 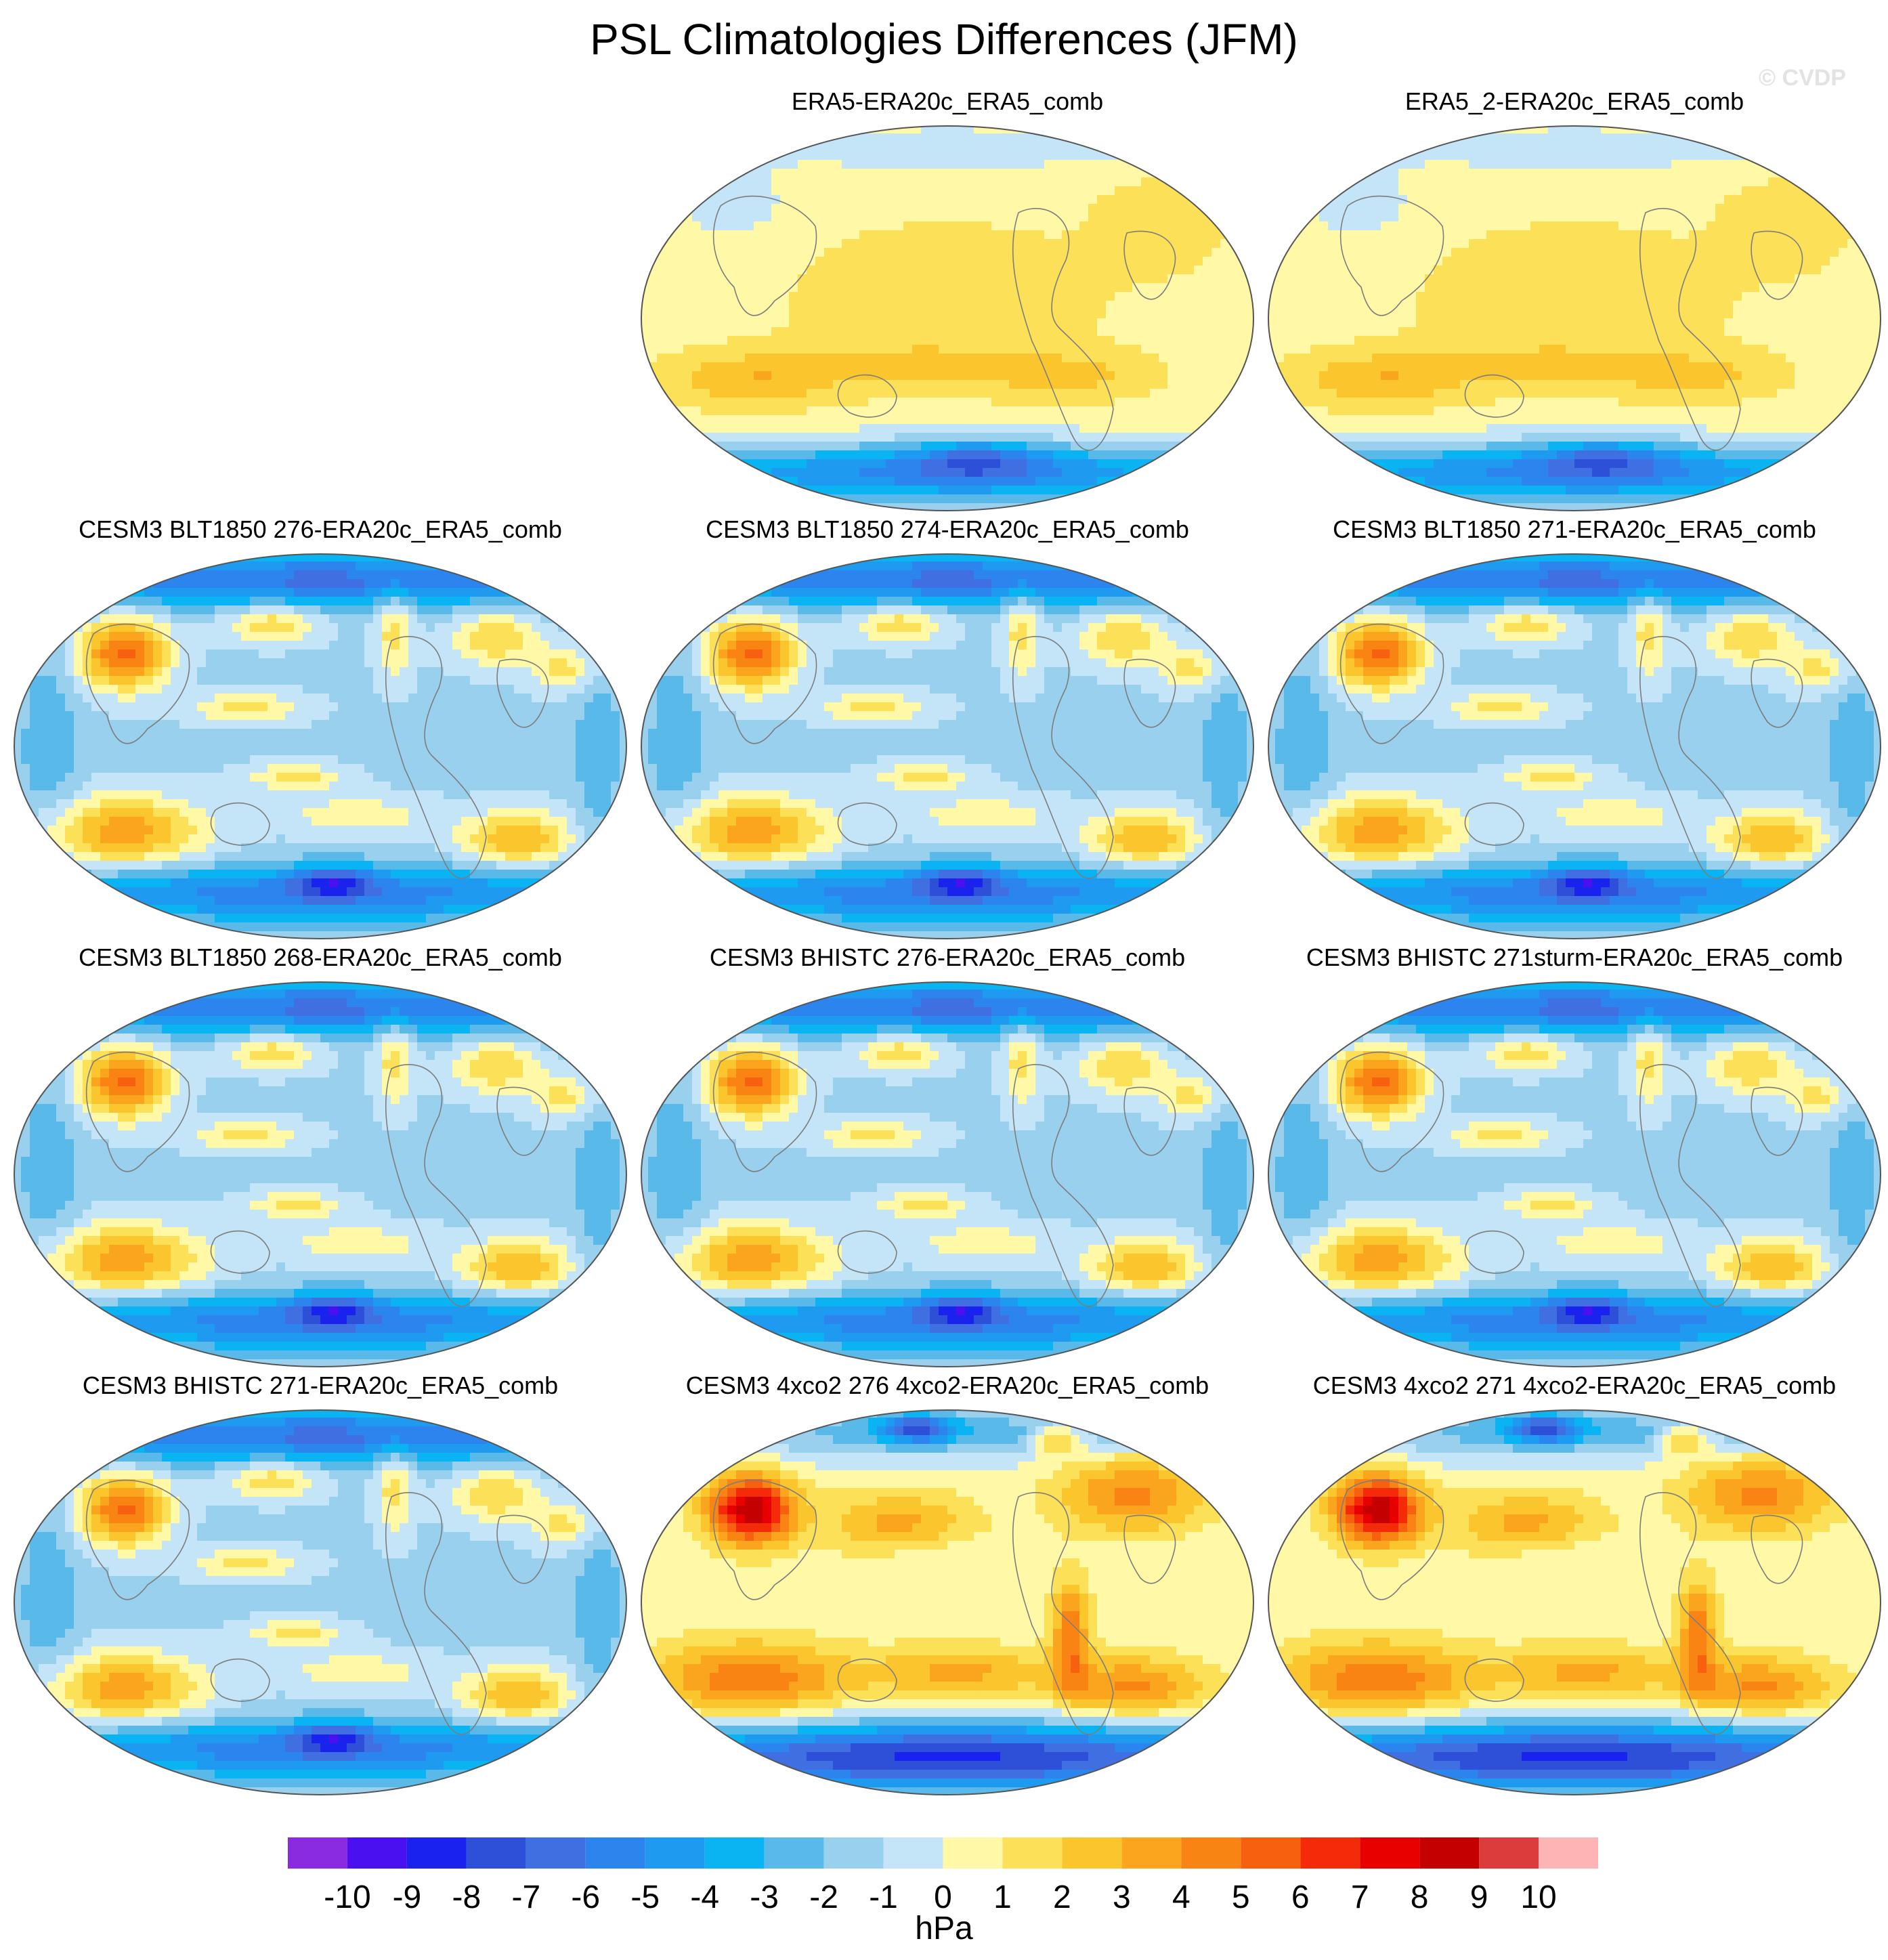 What do you see at coordinates (1574, 1386) in the screenshot?
I see `panel-title: CESM3 4xco2 271 4xco2-ERA20c_ERA5_comb` at bounding box center [1574, 1386].